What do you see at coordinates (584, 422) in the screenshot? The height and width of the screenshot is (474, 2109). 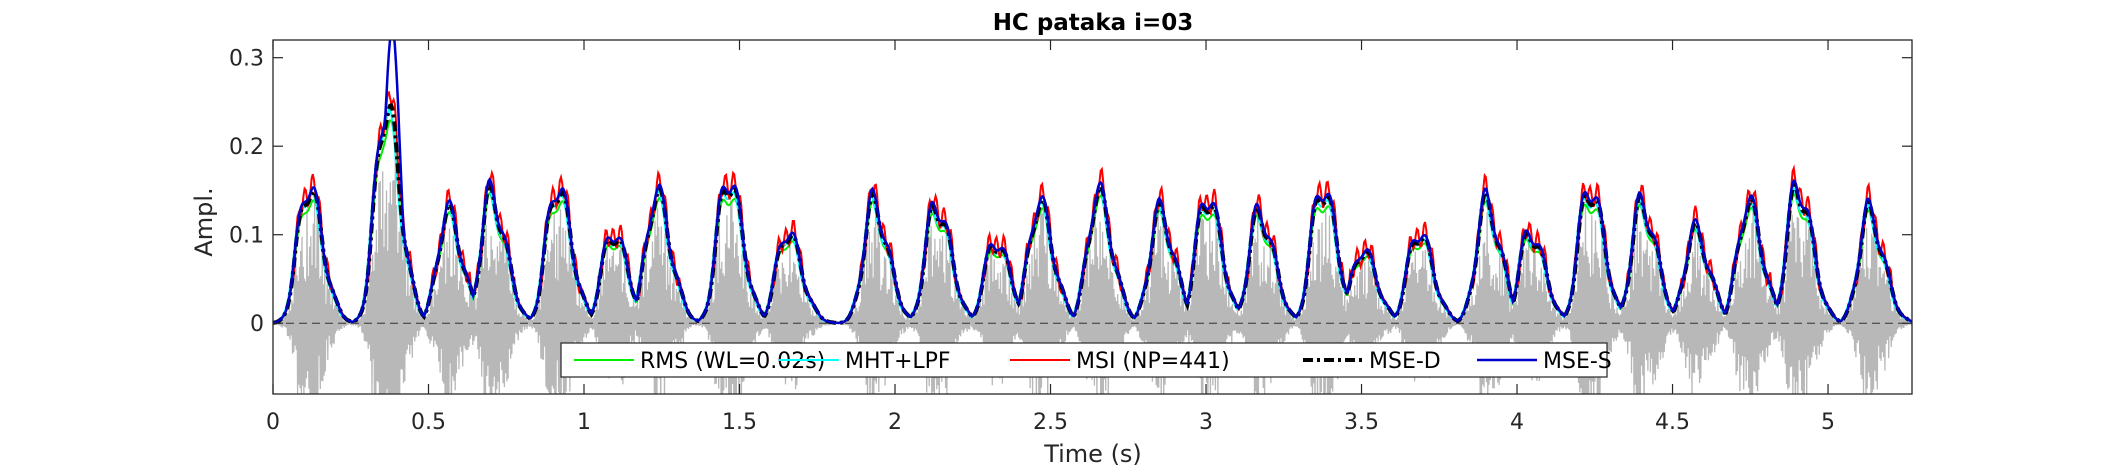 I see `x-tick-label: 1` at bounding box center [584, 422].